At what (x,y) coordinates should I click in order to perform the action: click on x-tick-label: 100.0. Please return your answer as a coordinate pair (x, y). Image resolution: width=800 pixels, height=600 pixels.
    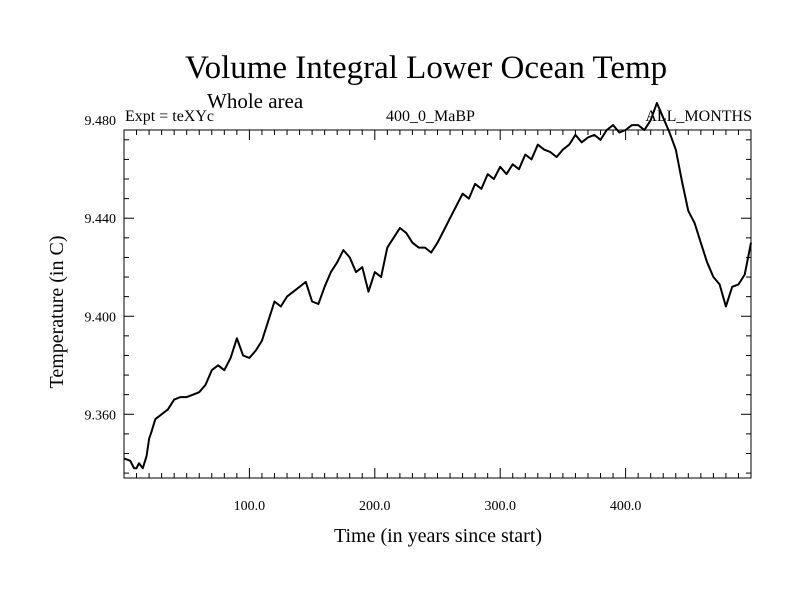
    Looking at the image, I should click on (250, 506).